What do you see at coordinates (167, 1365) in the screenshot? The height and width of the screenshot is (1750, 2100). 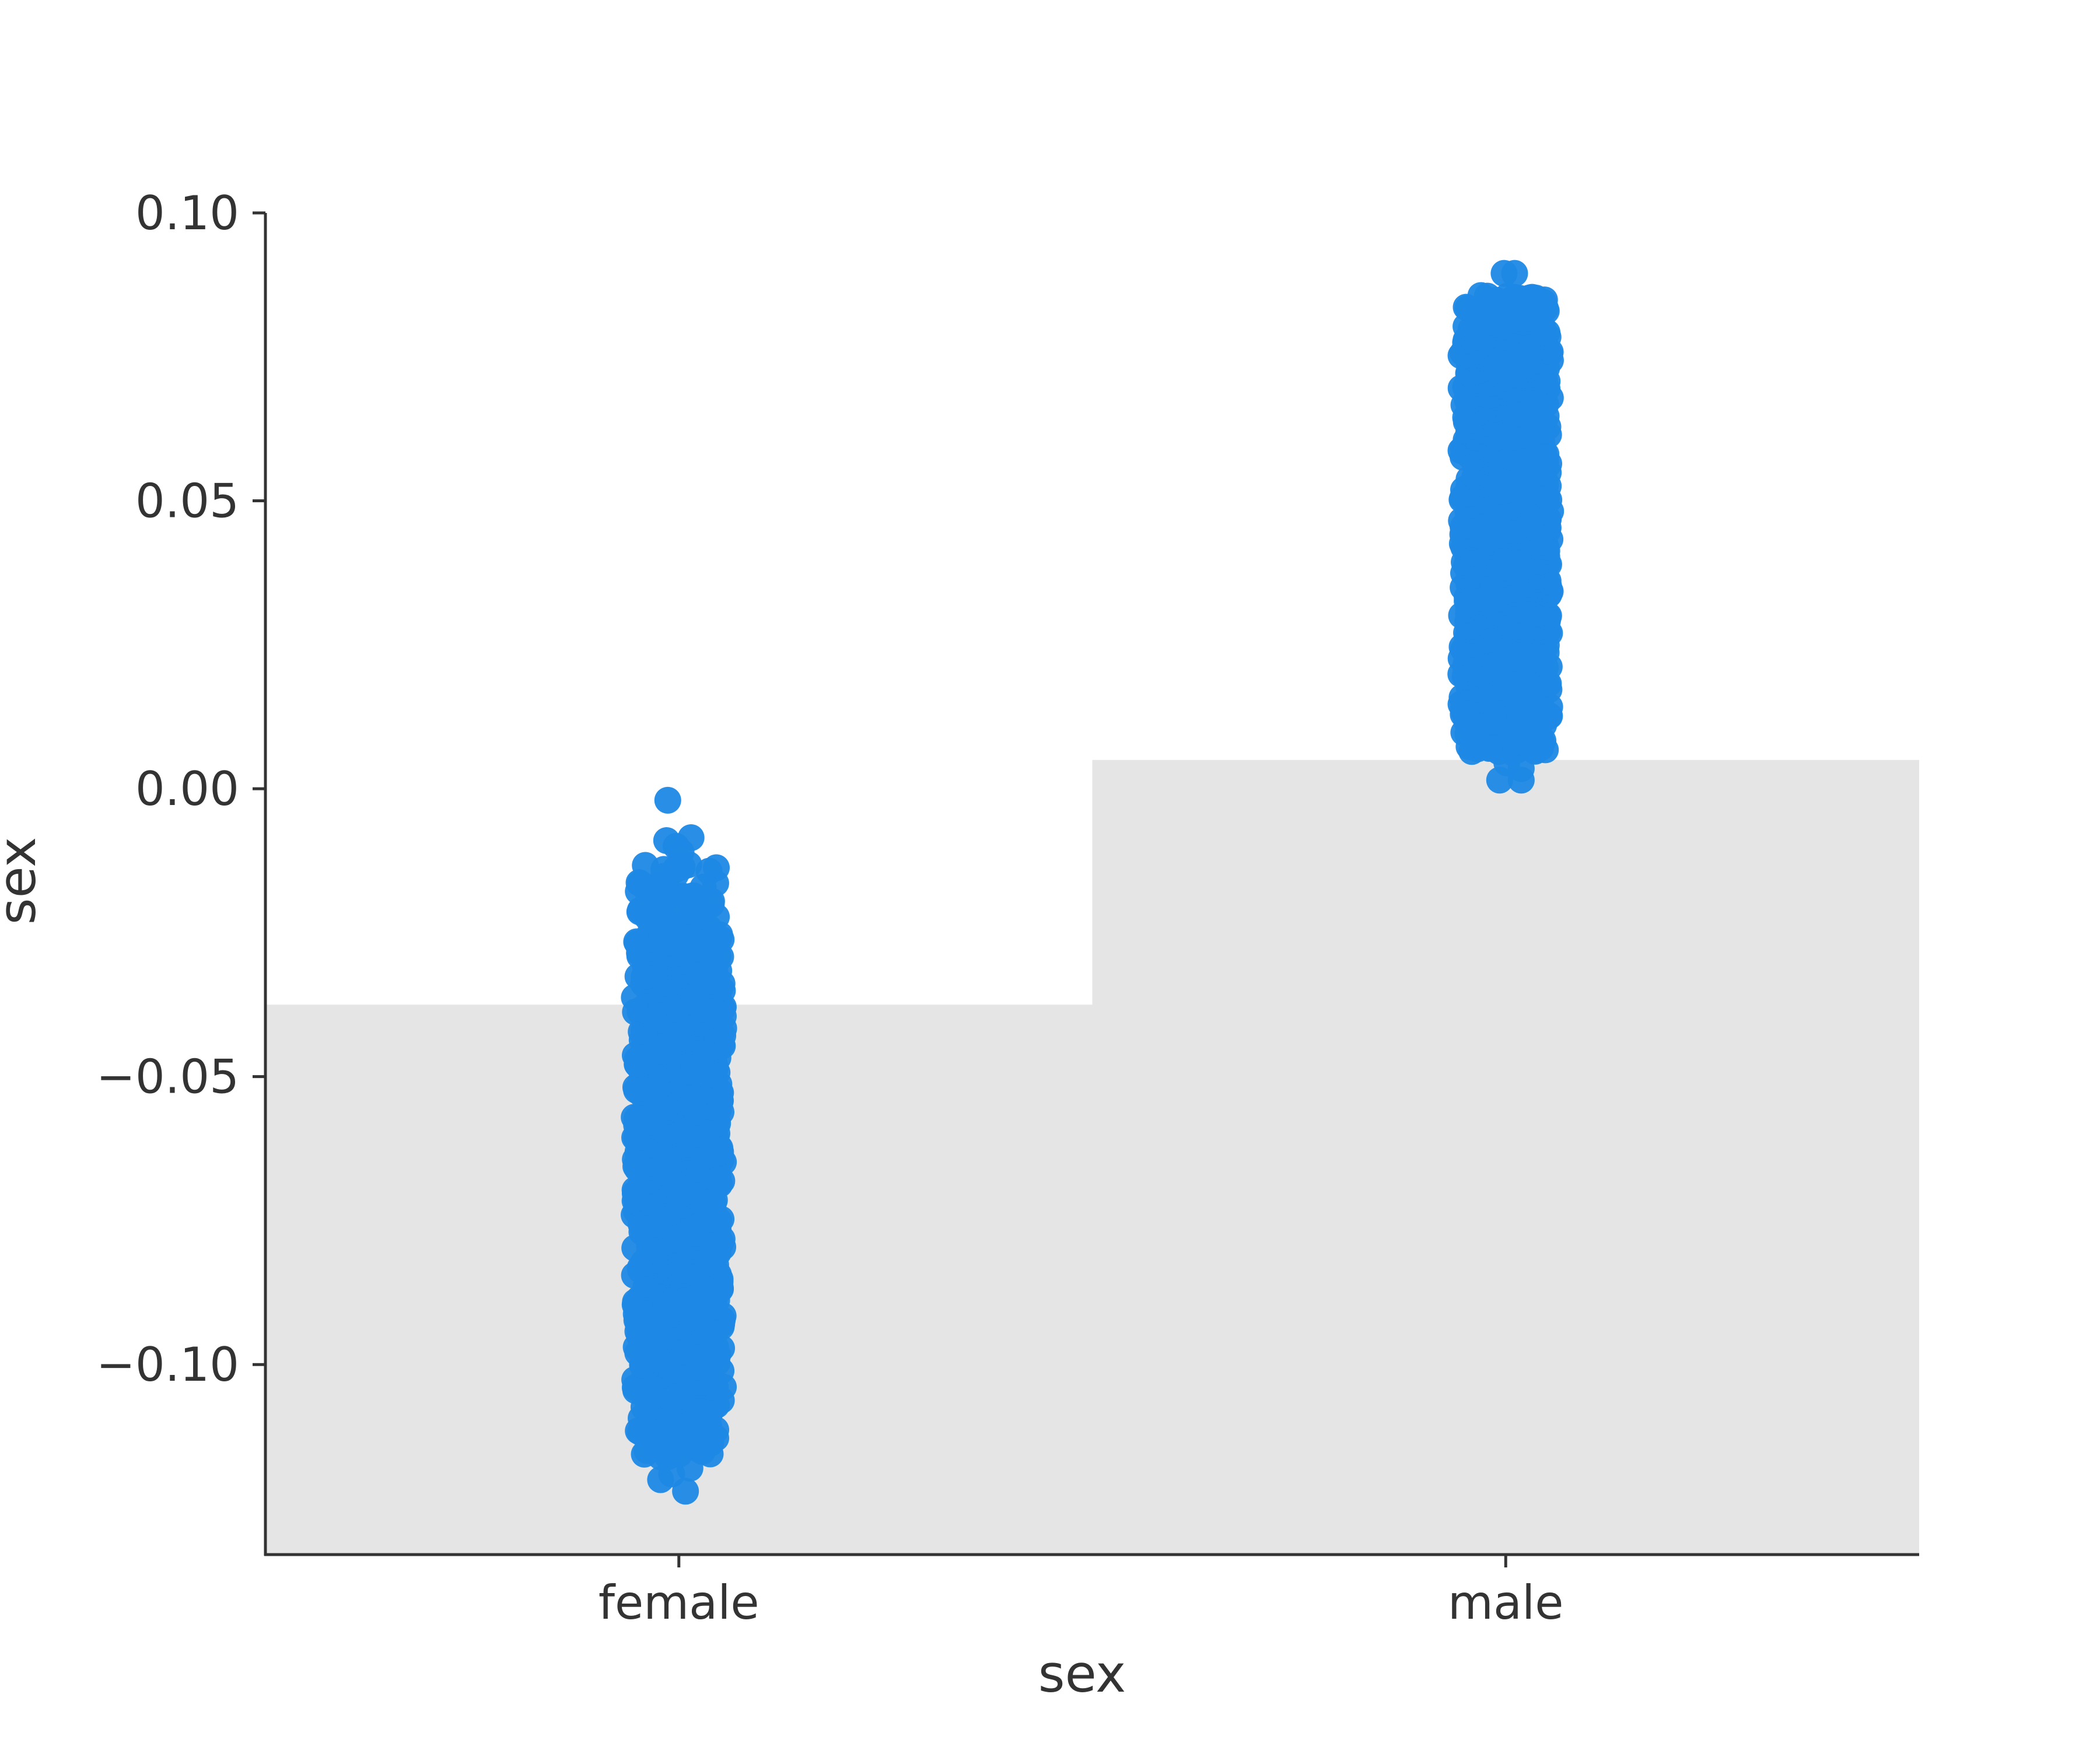 I see `y-tick-label: −0.10` at bounding box center [167, 1365].